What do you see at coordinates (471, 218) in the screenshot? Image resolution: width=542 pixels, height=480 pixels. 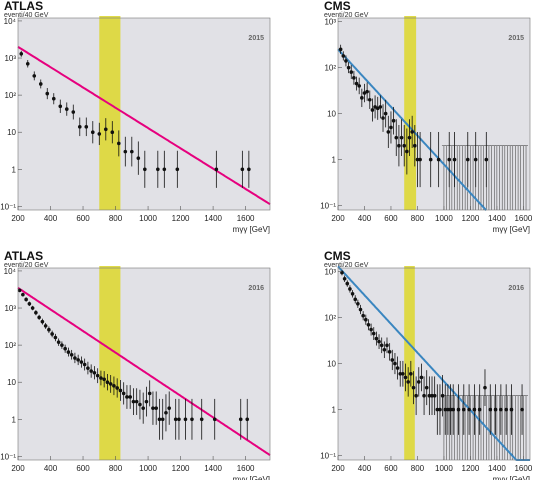 I see `x-tick-label: 1200` at bounding box center [471, 218].